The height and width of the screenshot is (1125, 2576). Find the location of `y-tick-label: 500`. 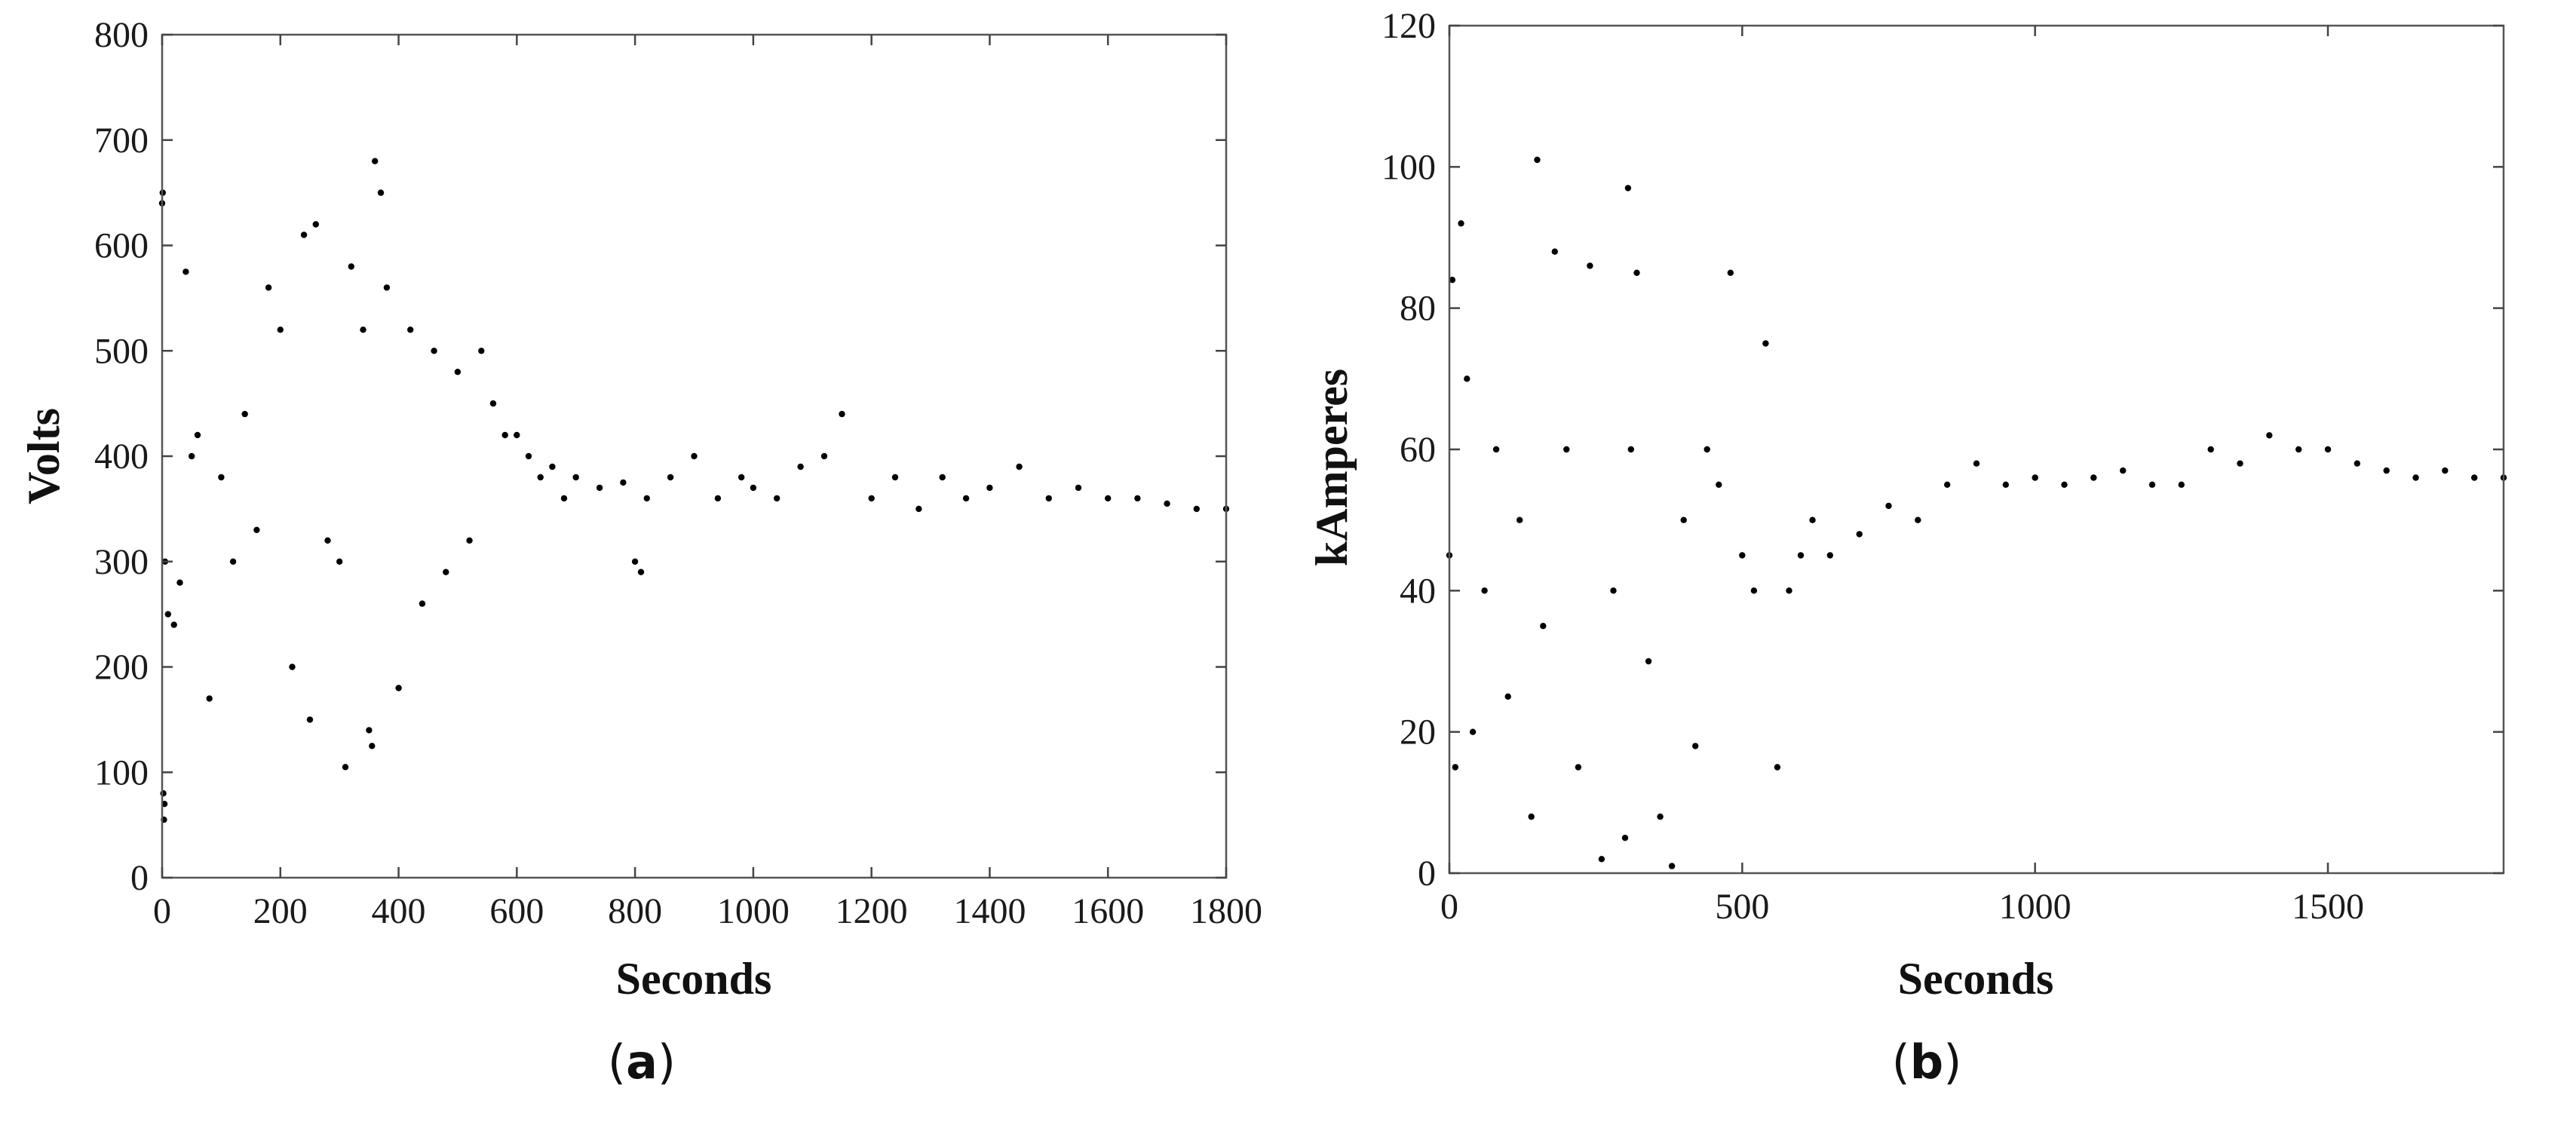

y-tick-label: 500 is located at coordinates (121, 351).